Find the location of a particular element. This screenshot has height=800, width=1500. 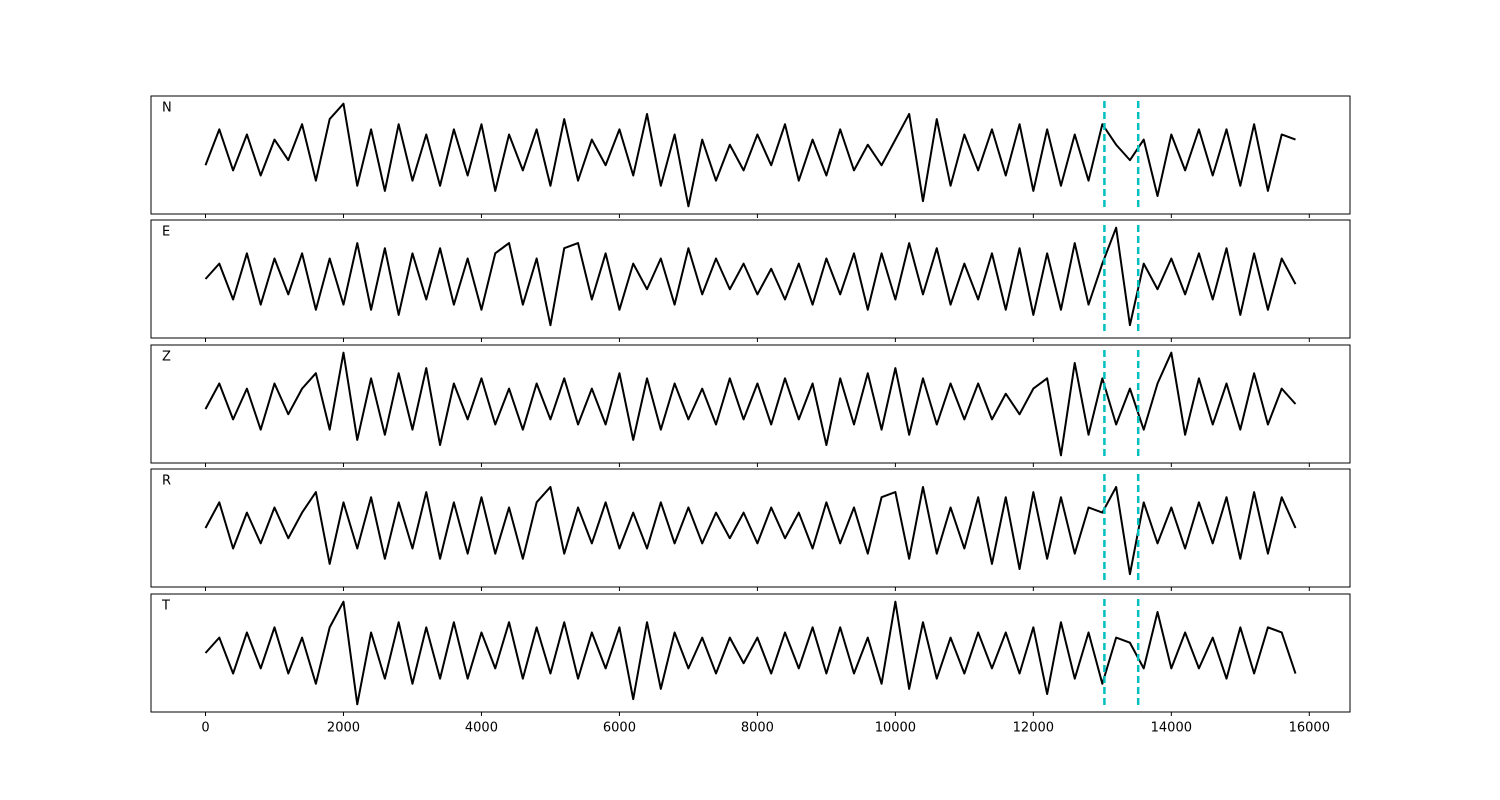

trace-label: Z is located at coordinates (166, 357).